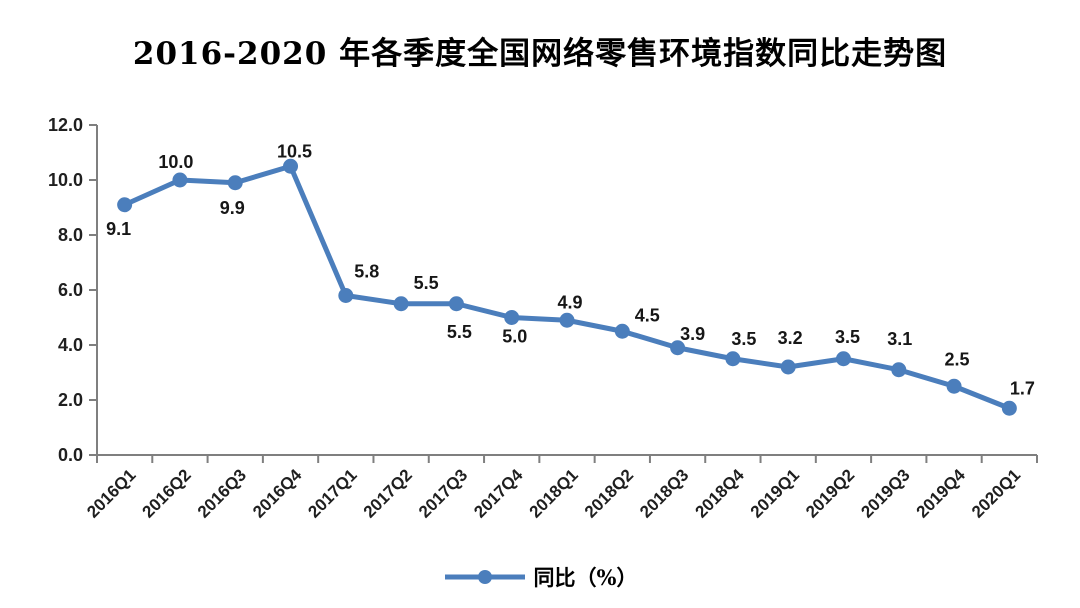 Image resolution: width=1080 pixels, height=608 pixels. I want to click on svg-text: 2.0, so click(70, 400).